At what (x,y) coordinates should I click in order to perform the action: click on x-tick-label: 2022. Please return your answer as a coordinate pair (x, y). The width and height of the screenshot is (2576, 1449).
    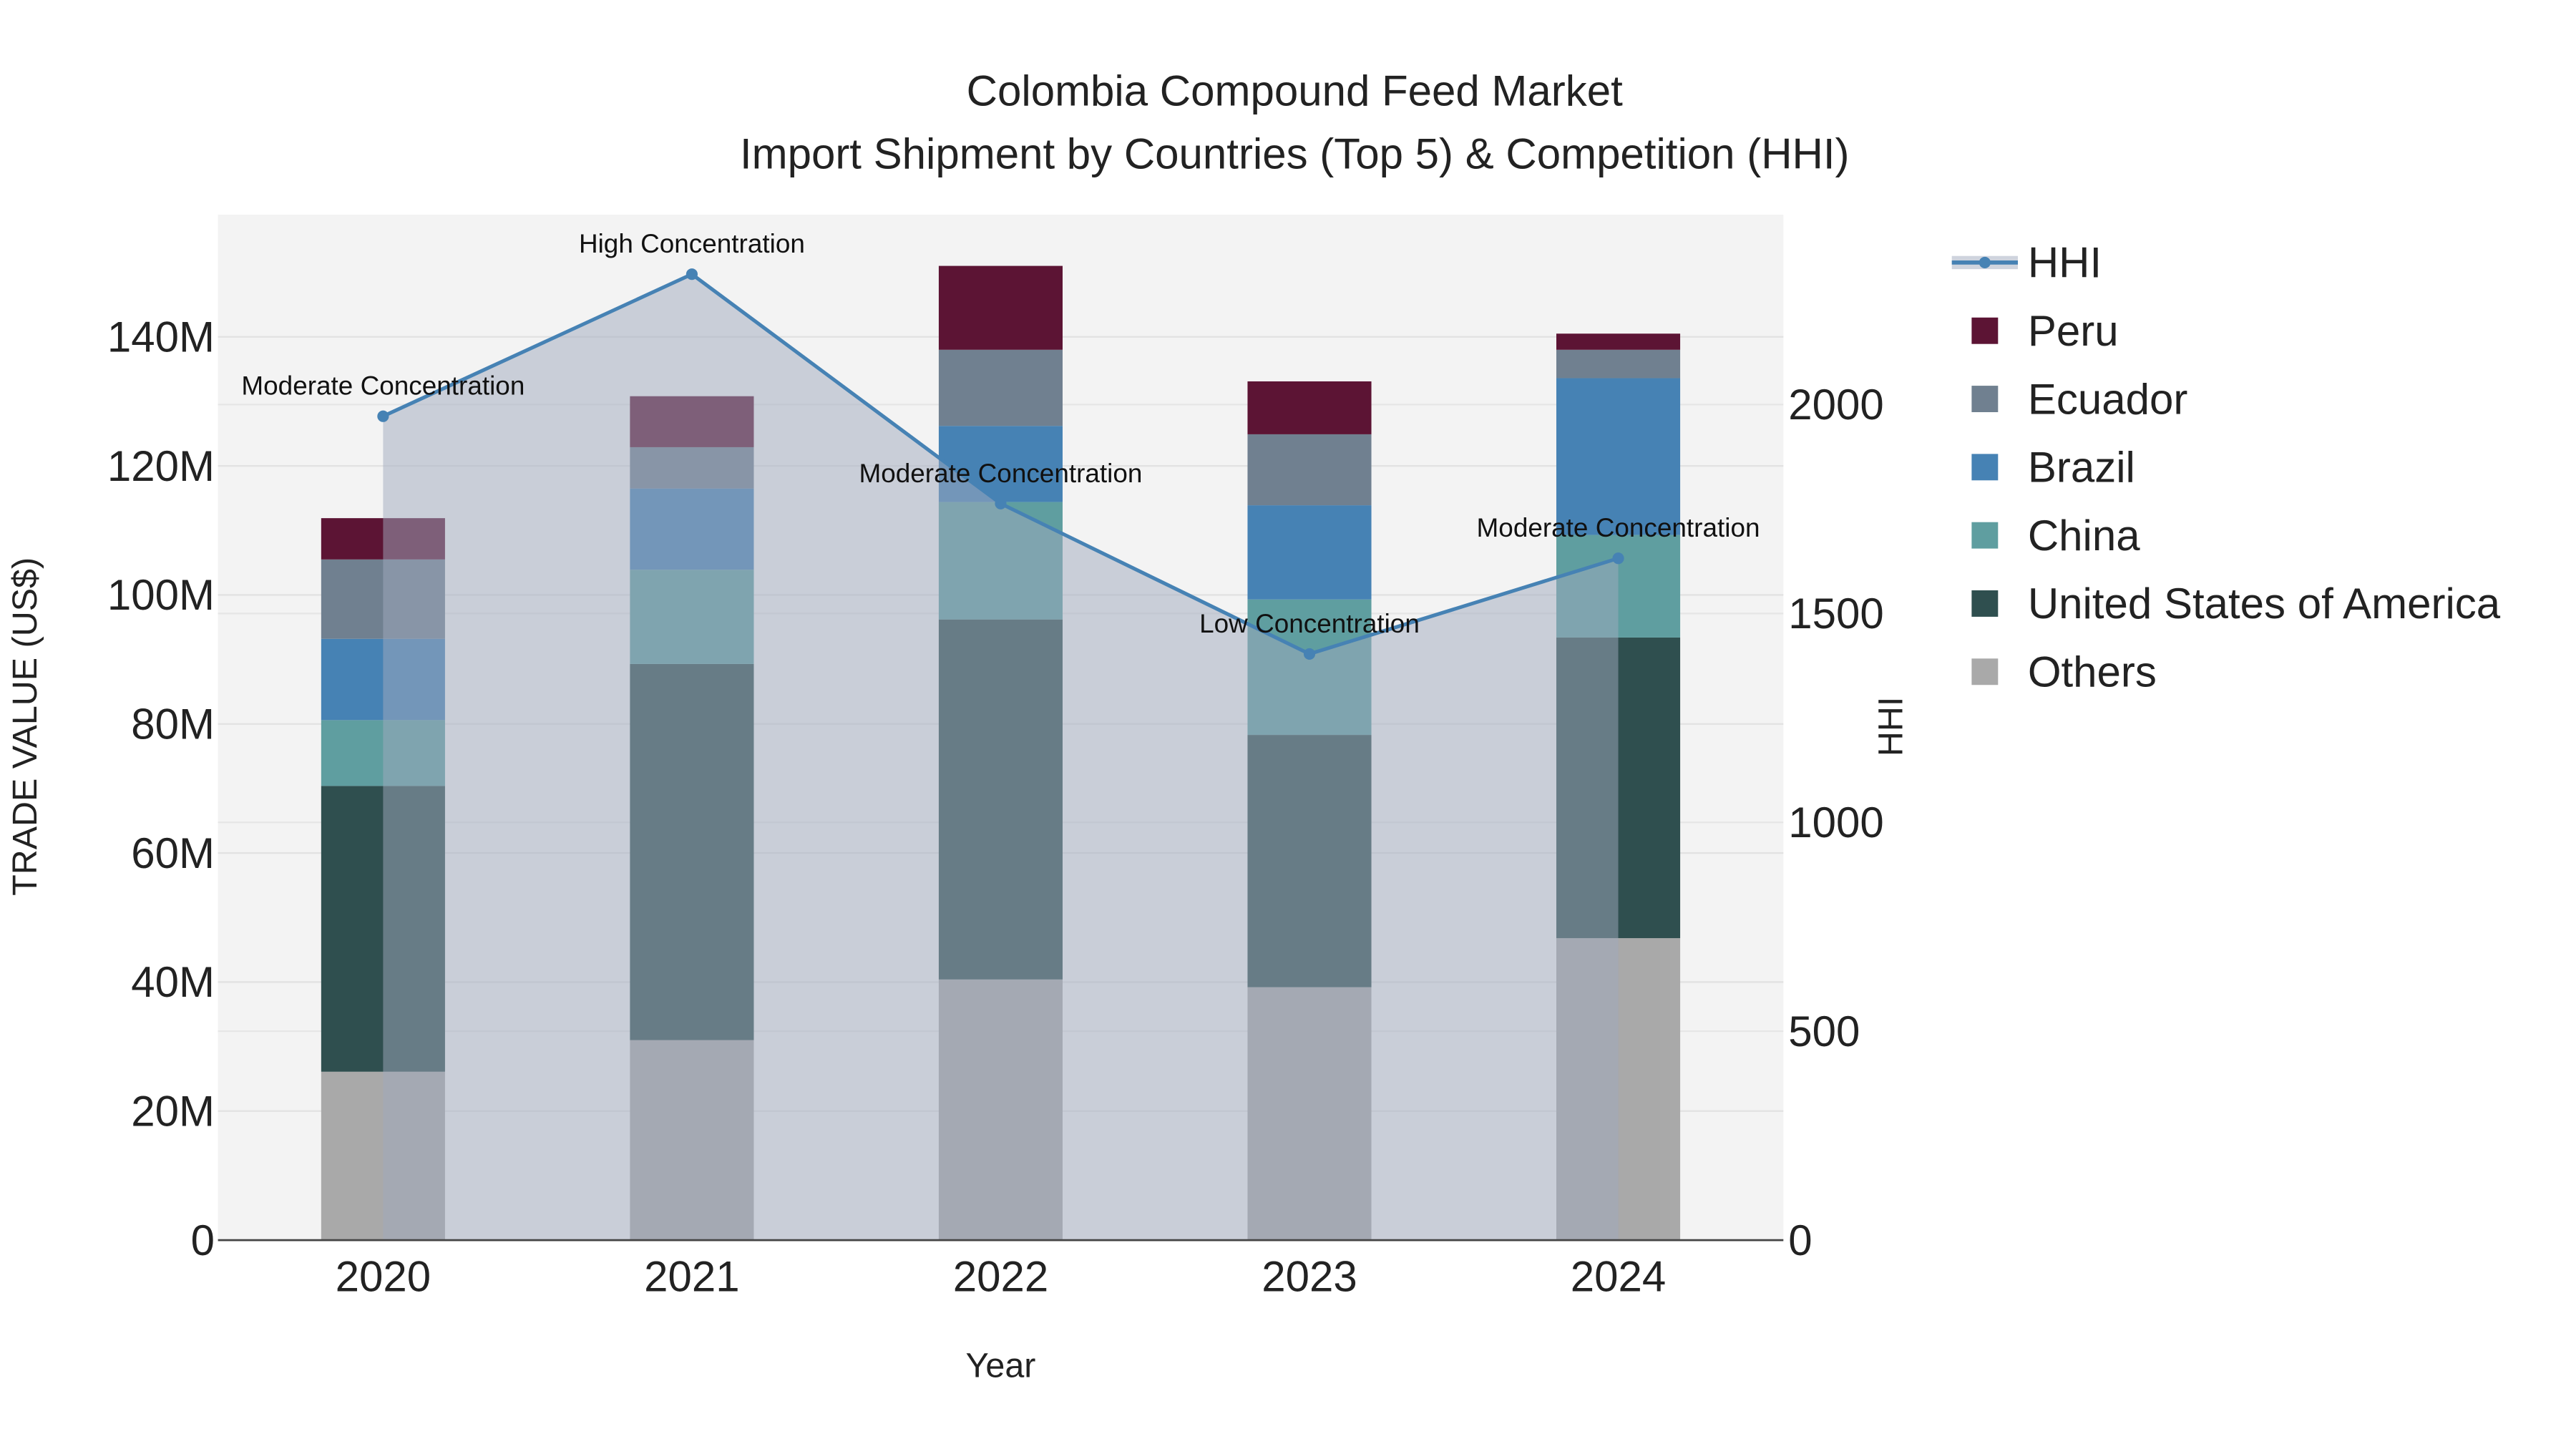
    Looking at the image, I should click on (1000, 1277).